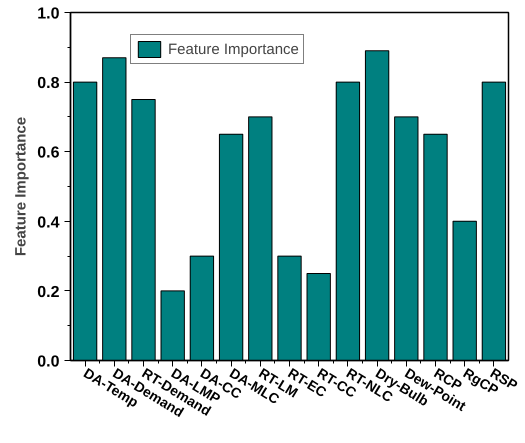  I want to click on y-tick-label: 0.8, so click(48, 83).